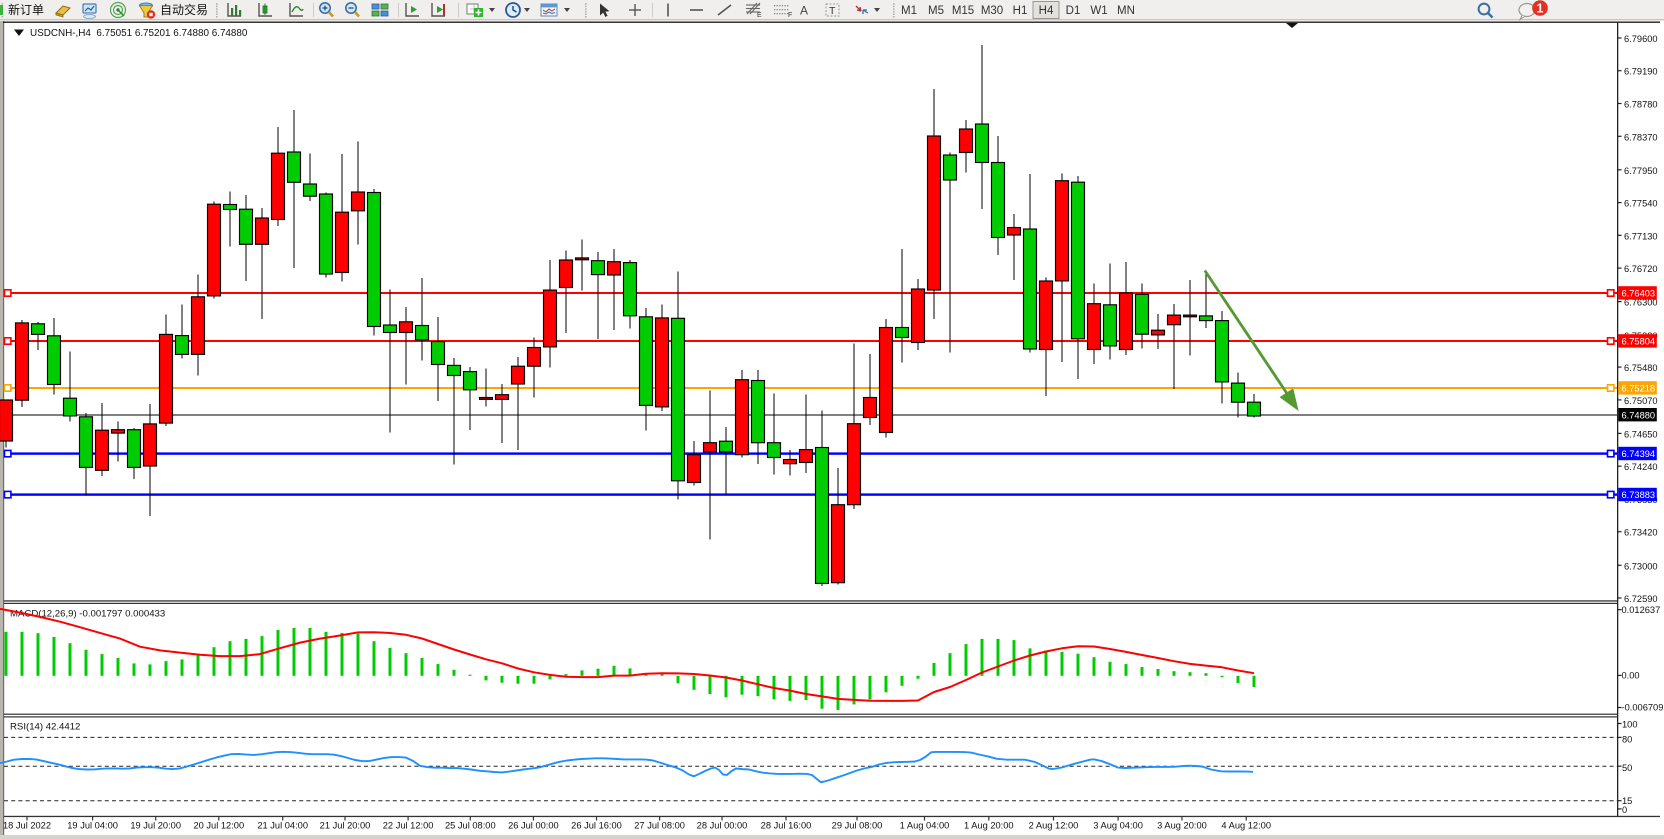 The height and width of the screenshot is (839, 1664). Describe the element at coordinates (1118, 826) in the screenshot. I see `svg-text: 3 Aug 04:00` at that location.